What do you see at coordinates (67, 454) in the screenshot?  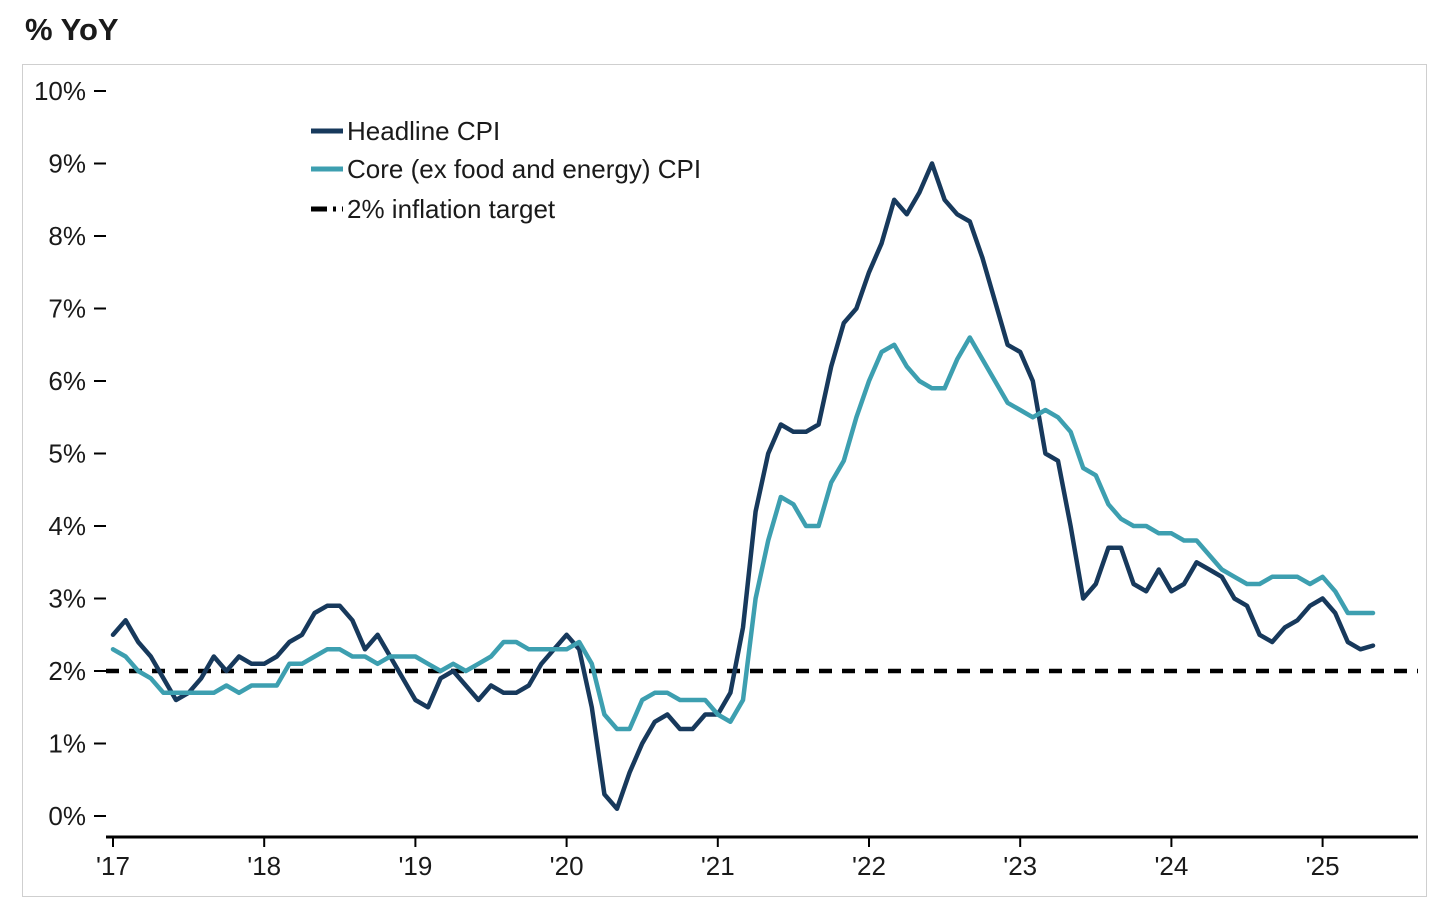 I see `y-tick-label: 5%` at bounding box center [67, 454].